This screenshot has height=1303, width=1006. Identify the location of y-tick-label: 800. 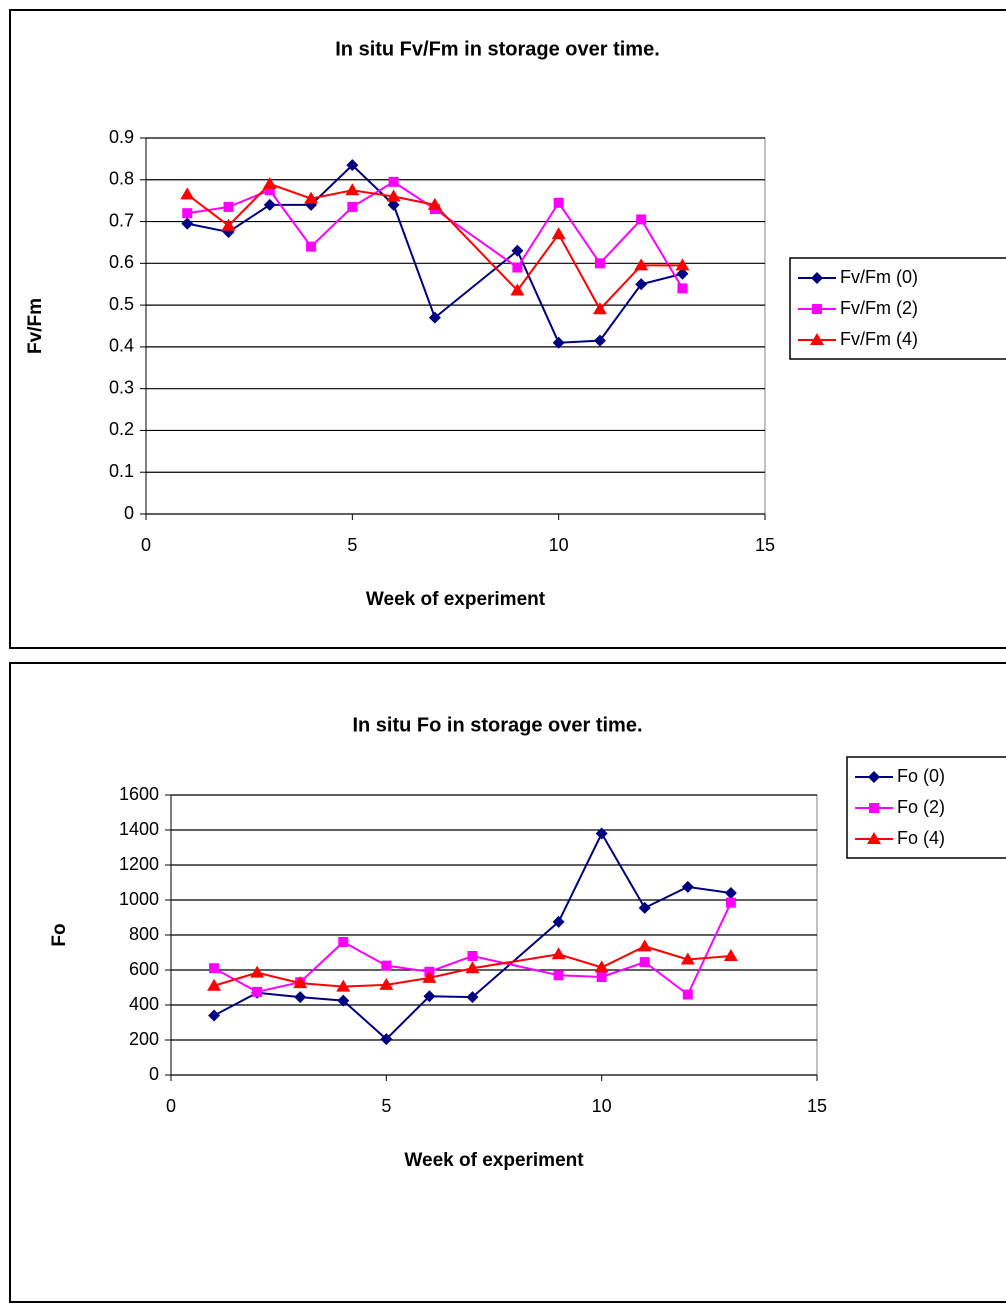
(144, 934).